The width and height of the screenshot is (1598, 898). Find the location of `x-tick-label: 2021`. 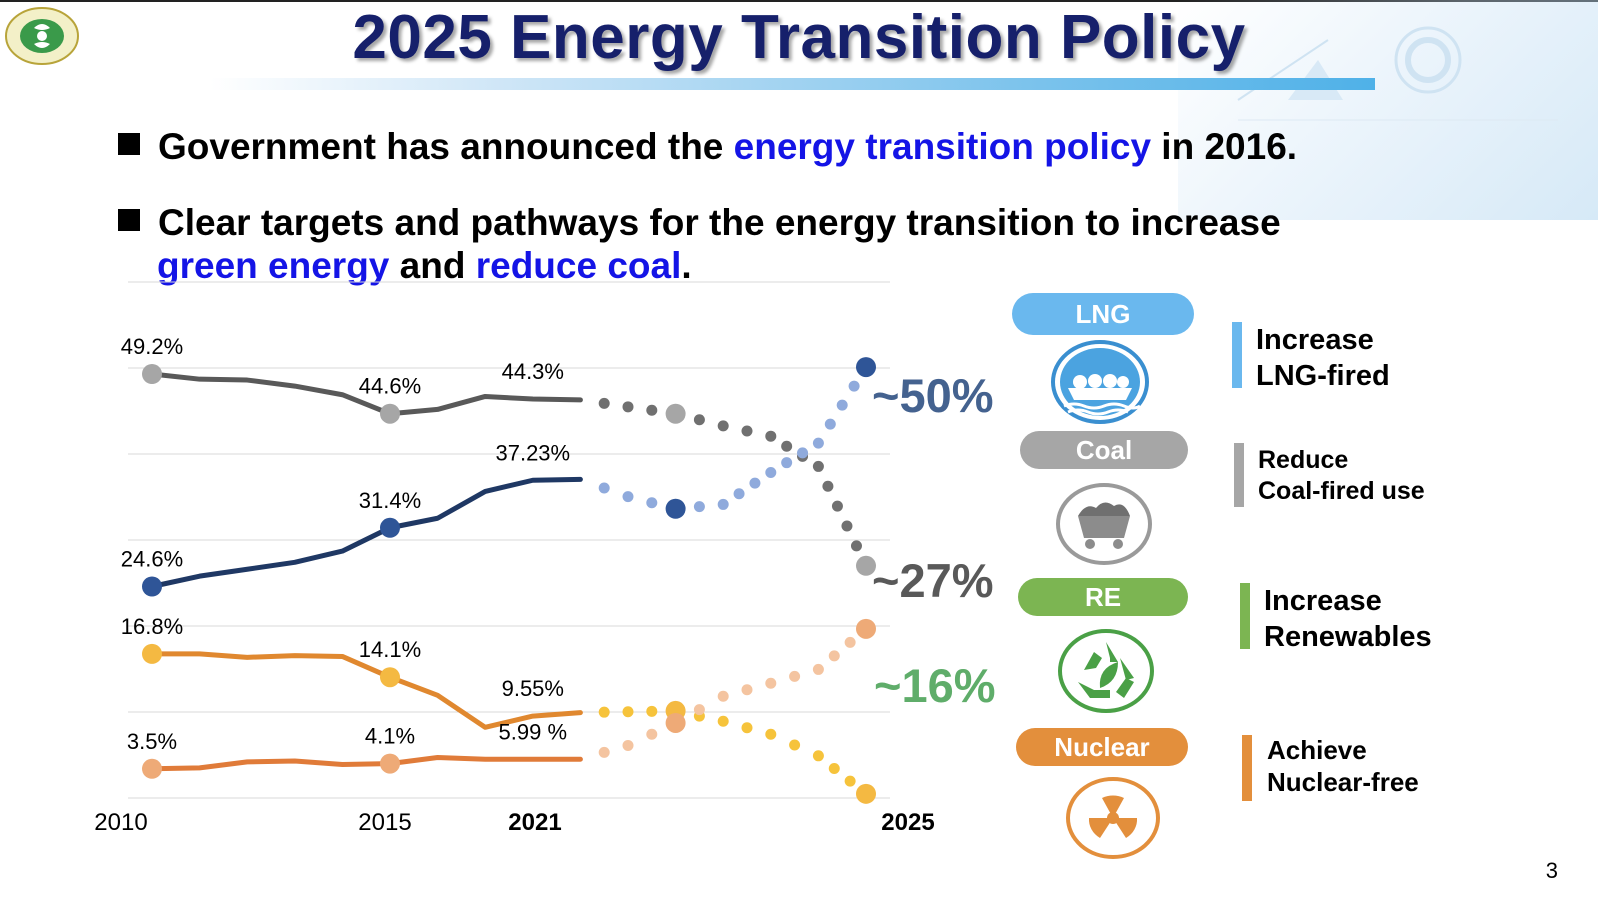

x-tick-label: 2021 is located at coordinates (534, 822).